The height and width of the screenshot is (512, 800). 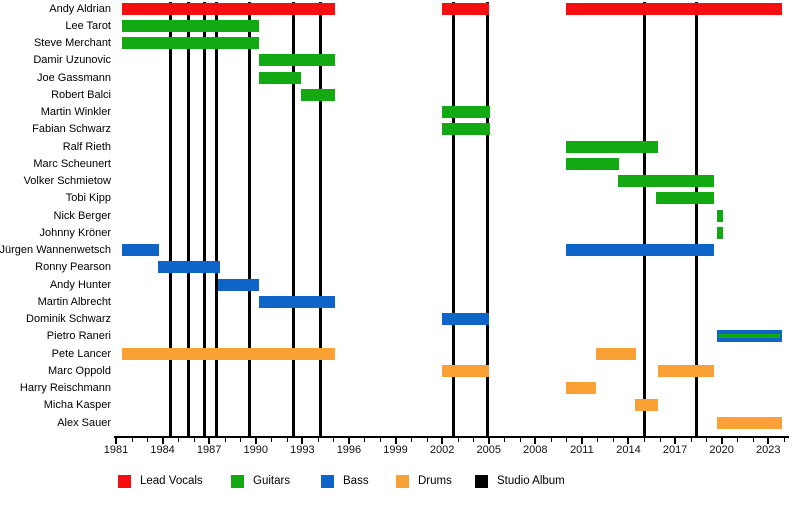 What do you see at coordinates (395, 450) in the screenshot?
I see `axis-tick-label: 1999` at bounding box center [395, 450].